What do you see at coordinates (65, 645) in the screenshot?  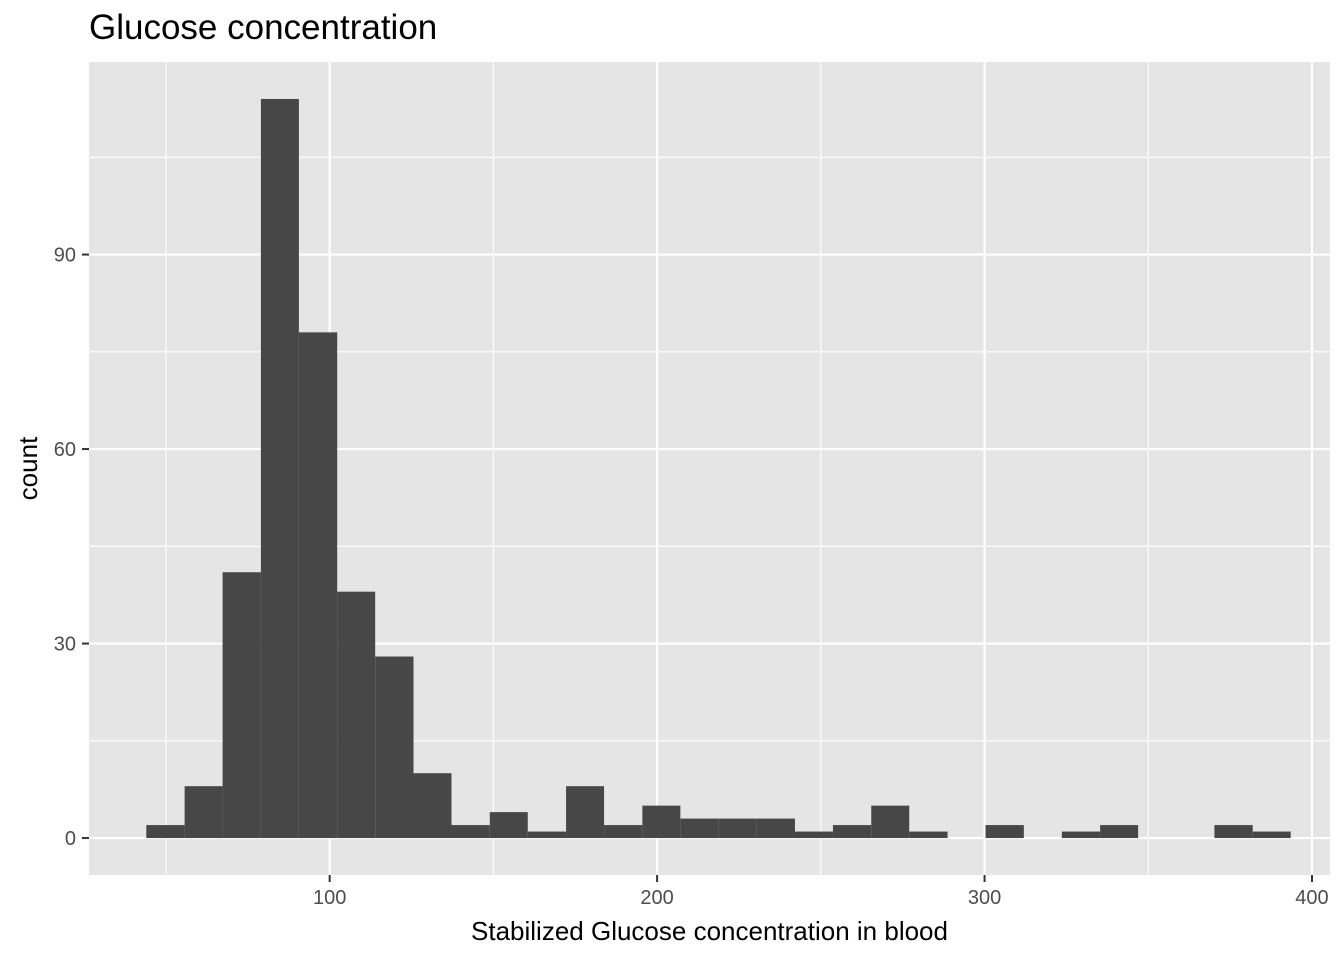 I see `y-tick-label: 30` at bounding box center [65, 645].